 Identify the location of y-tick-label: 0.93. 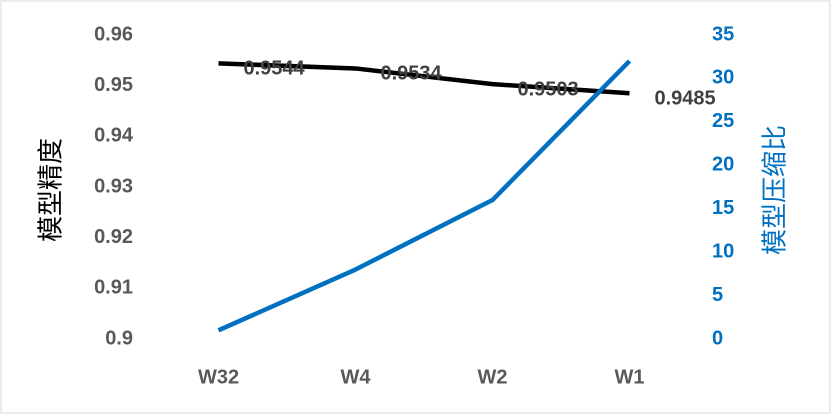
(113, 186).